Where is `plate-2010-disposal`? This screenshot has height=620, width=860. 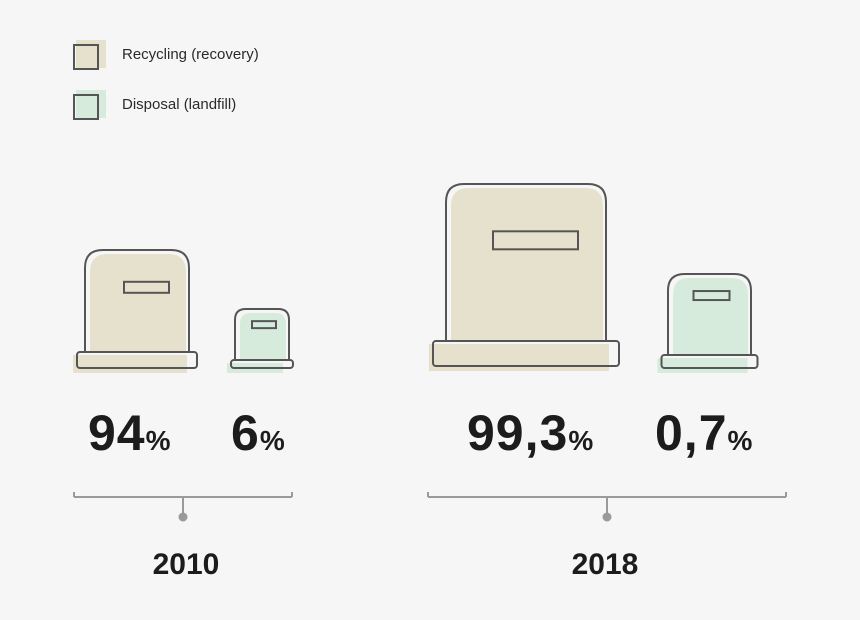 plate-2010-disposal is located at coordinates (264, 325).